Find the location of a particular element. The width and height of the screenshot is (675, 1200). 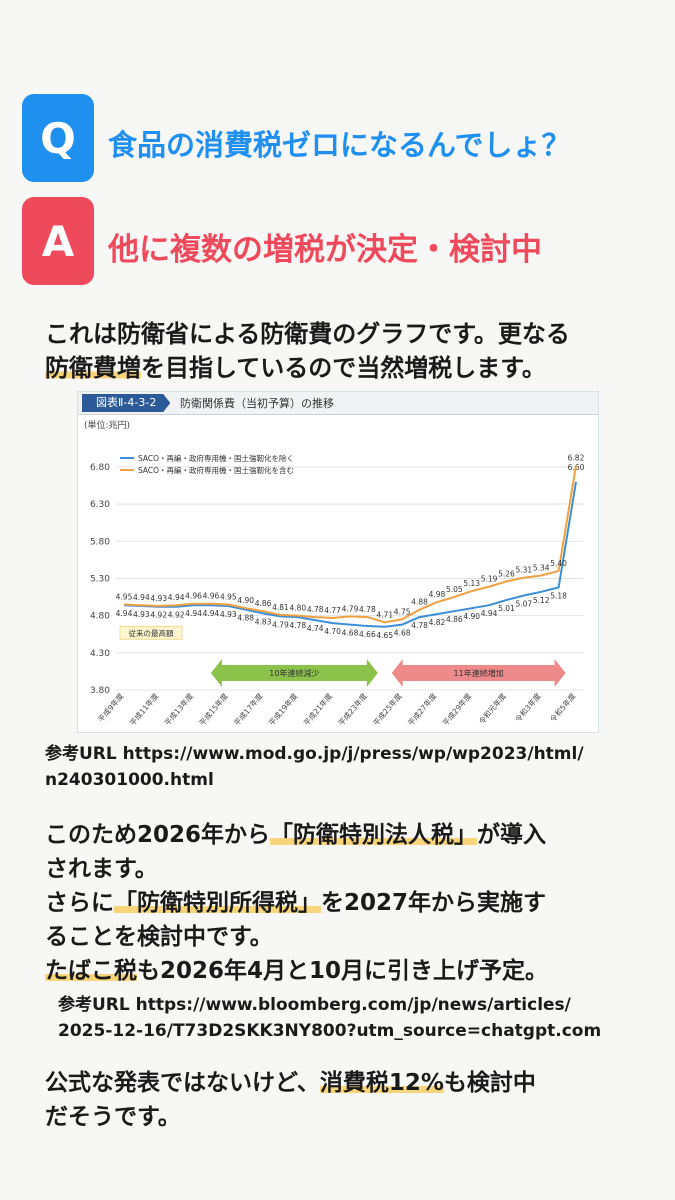

highlight-consumption-tax: 消費税12% is located at coordinates (381, 1083).